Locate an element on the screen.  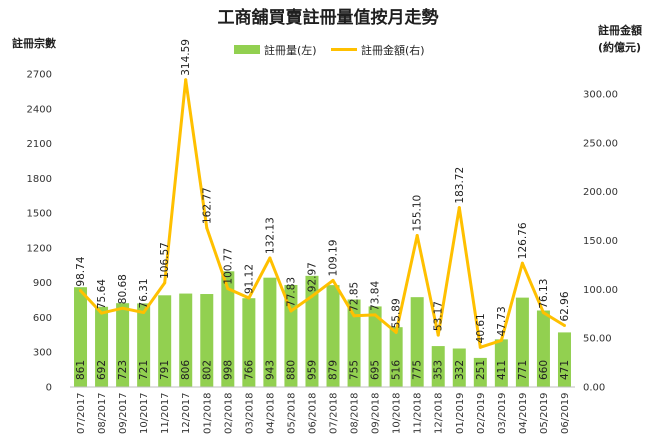
line-label-9: 132.13 is located at coordinates (270, 235).